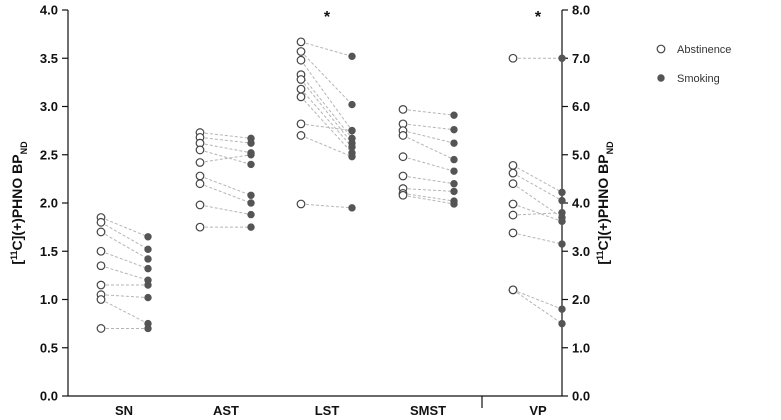 The width and height of the screenshot is (781, 420). What do you see at coordinates (704, 50) in the screenshot?
I see `legend-label-abstinence: Abstinence` at bounding box center [704, 50].